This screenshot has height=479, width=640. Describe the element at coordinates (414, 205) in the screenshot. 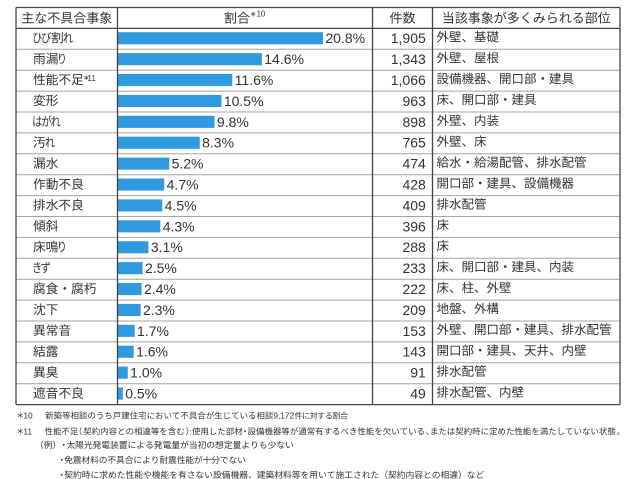

I see `svg-text: 409` at that location.